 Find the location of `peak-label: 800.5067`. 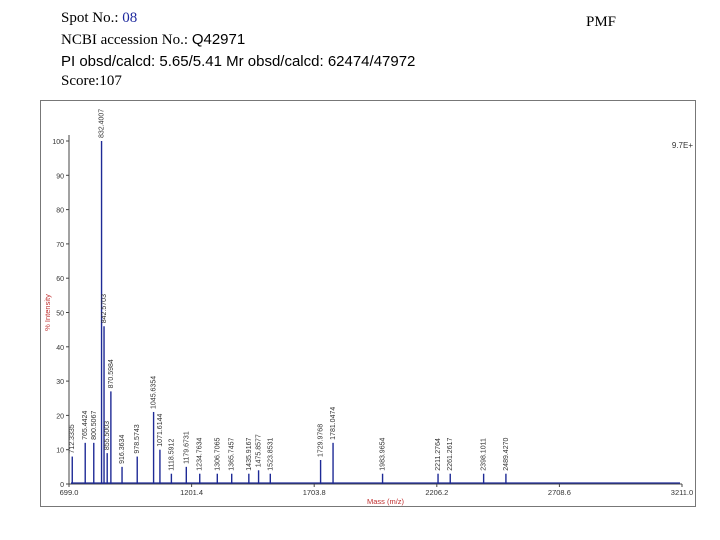

peak-label: 800.5067 is located at coordinates (94, 425).